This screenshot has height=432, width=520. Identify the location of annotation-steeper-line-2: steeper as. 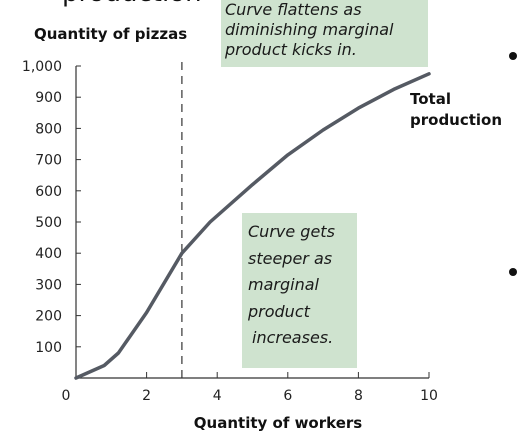
(290, 258).